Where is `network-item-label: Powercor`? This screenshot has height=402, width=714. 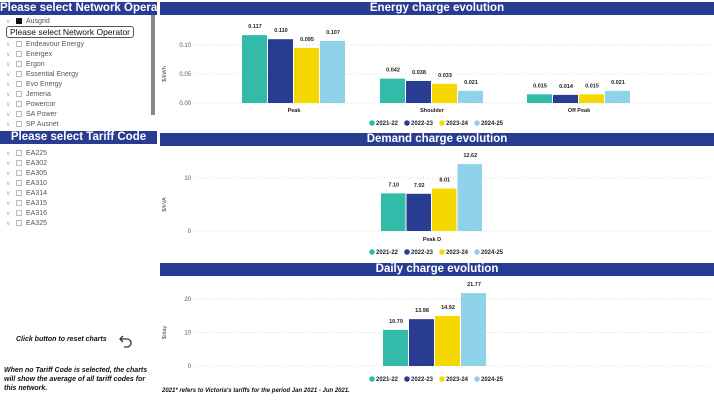 network-item-label: Powercor is located at coordinates (41, 104).